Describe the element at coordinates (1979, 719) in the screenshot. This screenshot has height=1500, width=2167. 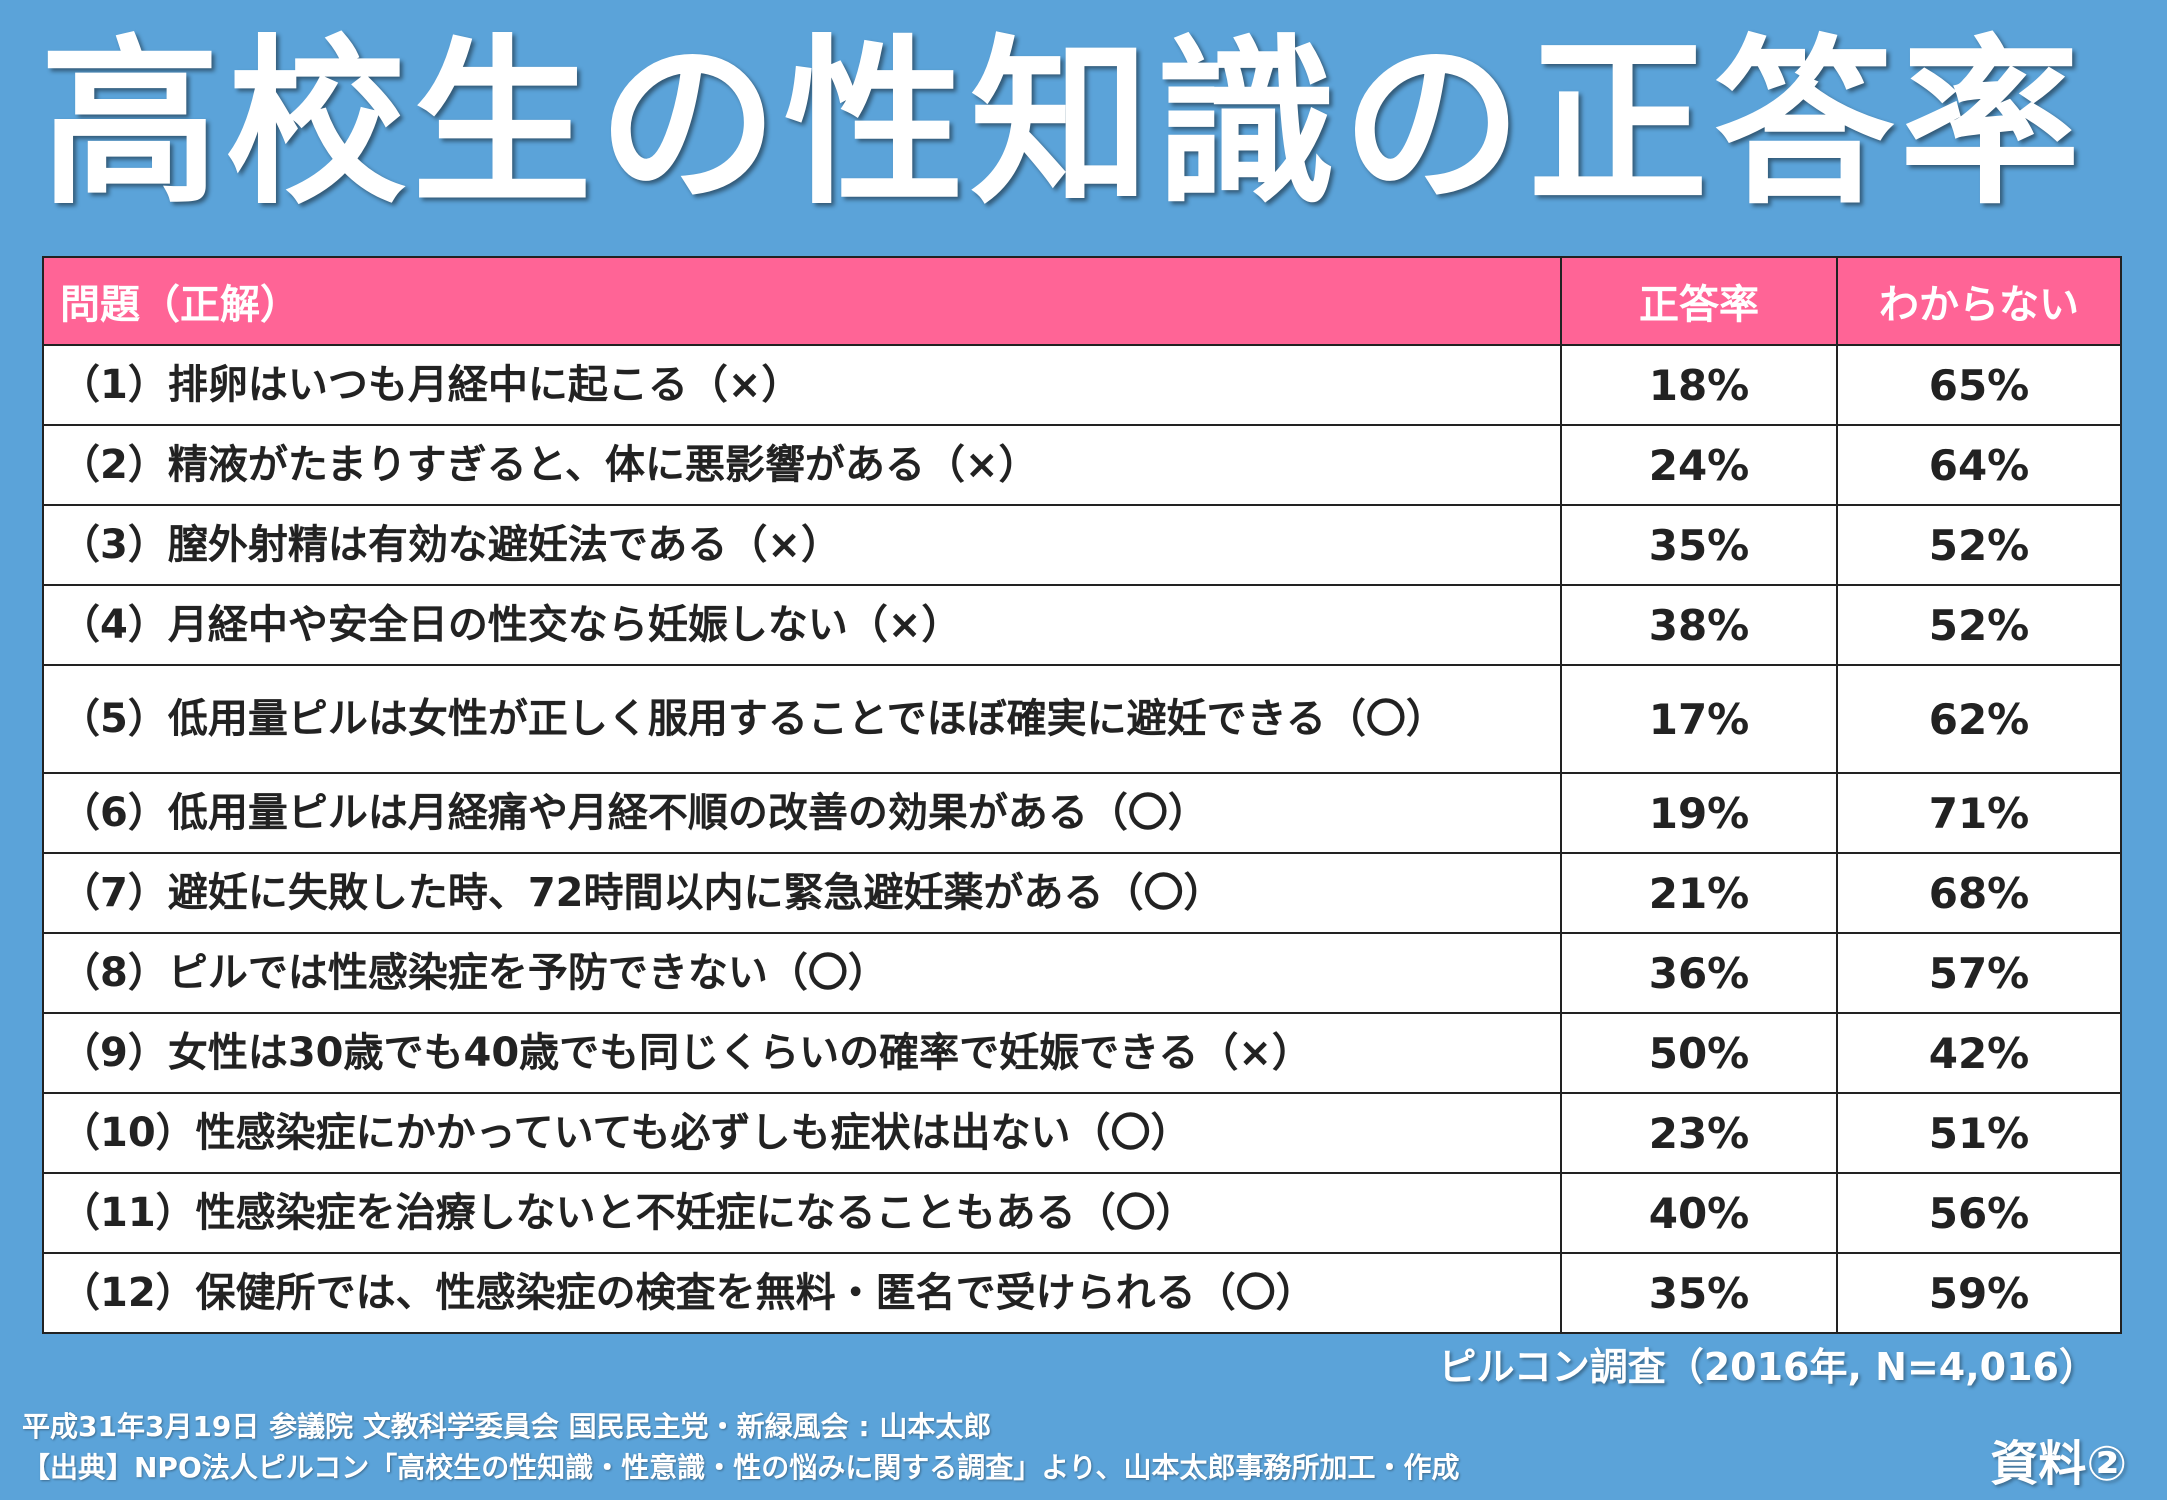
I see `unknown-rate-cell: 62%` at that location.